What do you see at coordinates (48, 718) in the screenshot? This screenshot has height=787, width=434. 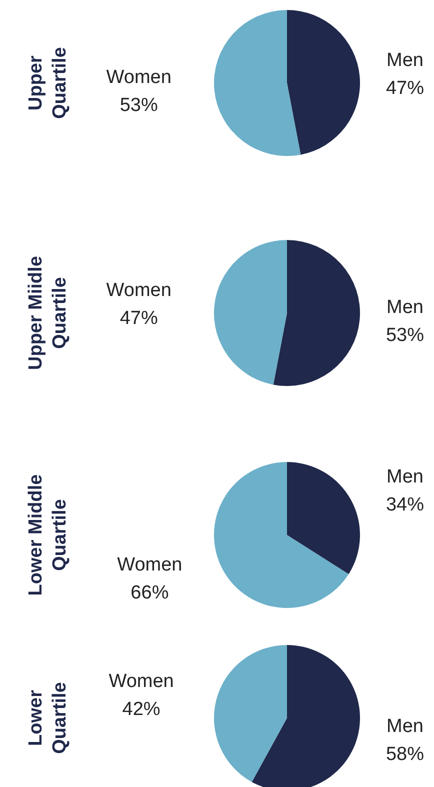 I see `text: Lower Quartile` at bounding box center [48, 718].